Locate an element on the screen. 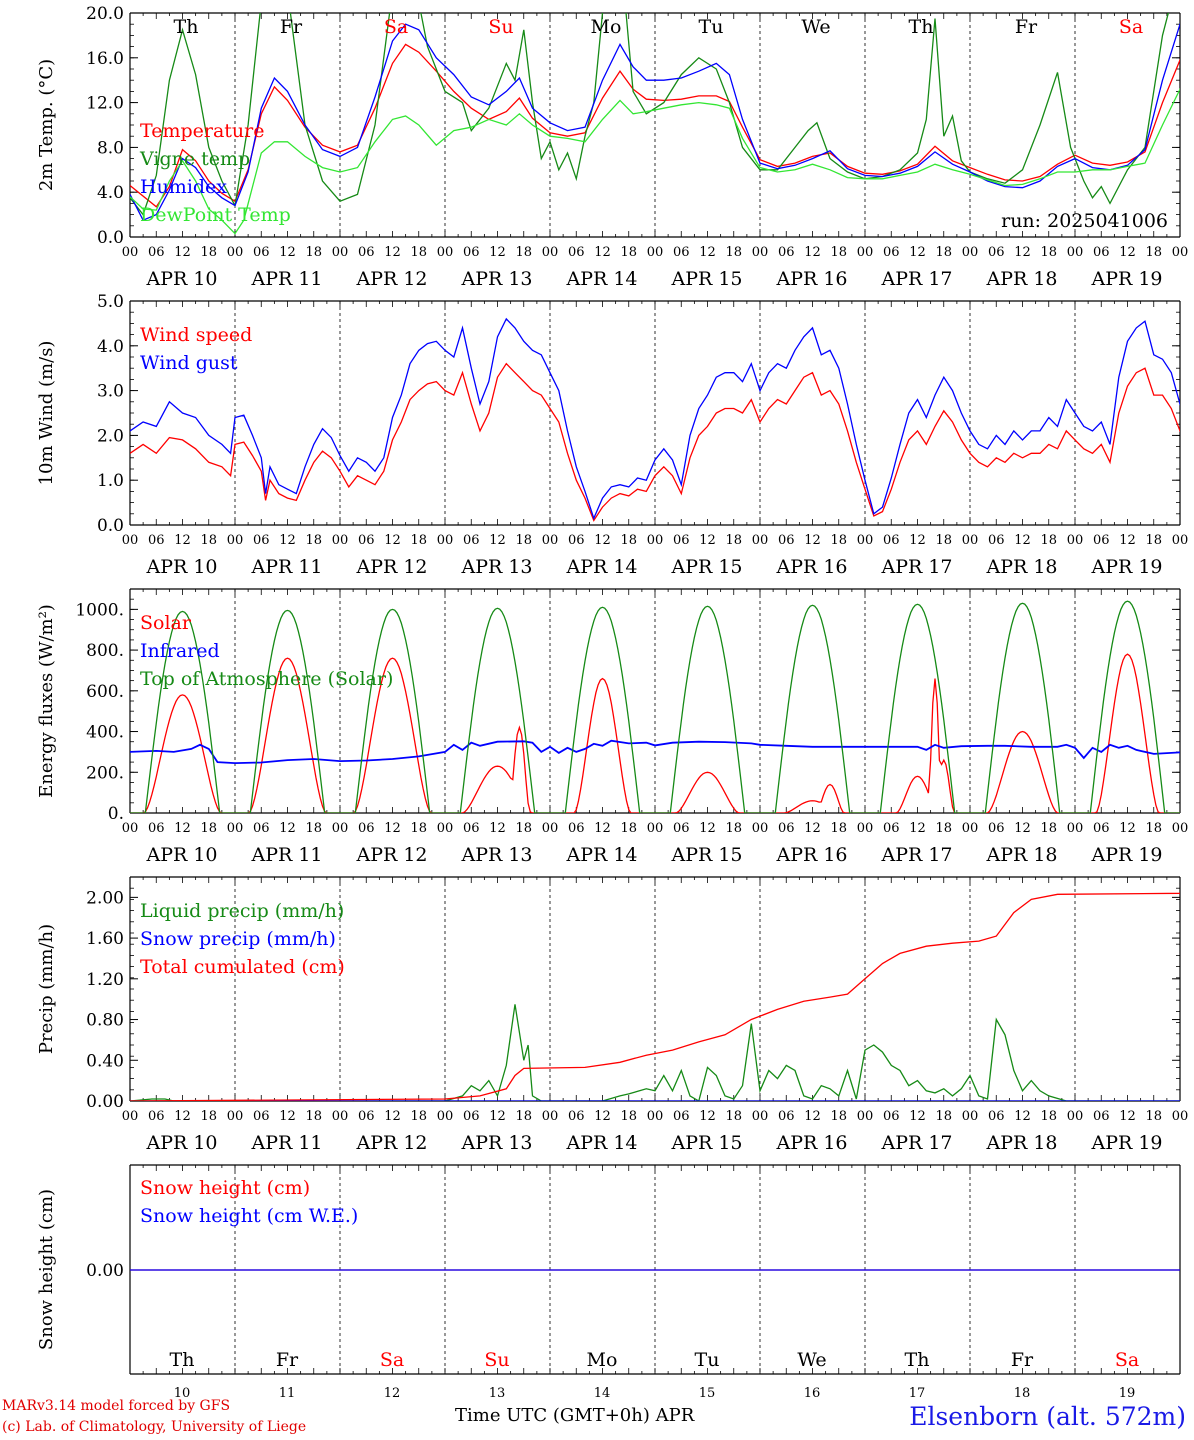 The width and height of the screenshot is (1194, 1440). legend-entry: Total cumulated (cm) is located at coordinates (242, 967).